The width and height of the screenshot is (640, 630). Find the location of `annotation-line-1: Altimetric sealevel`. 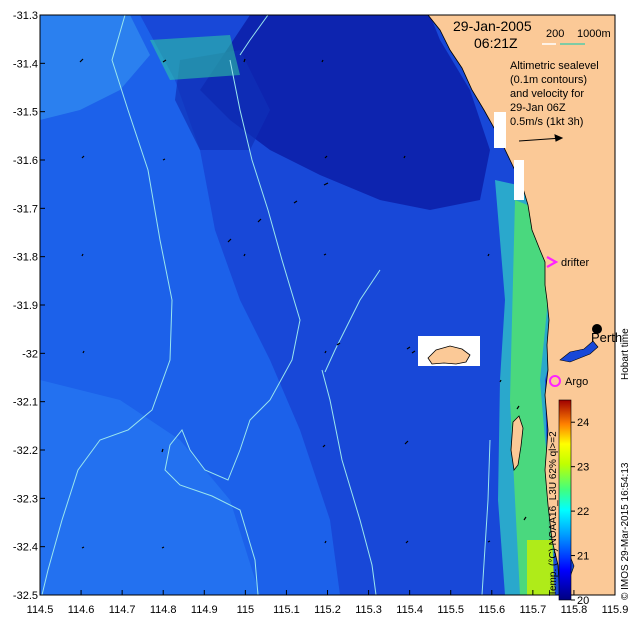

annotation-line-1: Altimetric sealevel is located at coordinates (554, 66).